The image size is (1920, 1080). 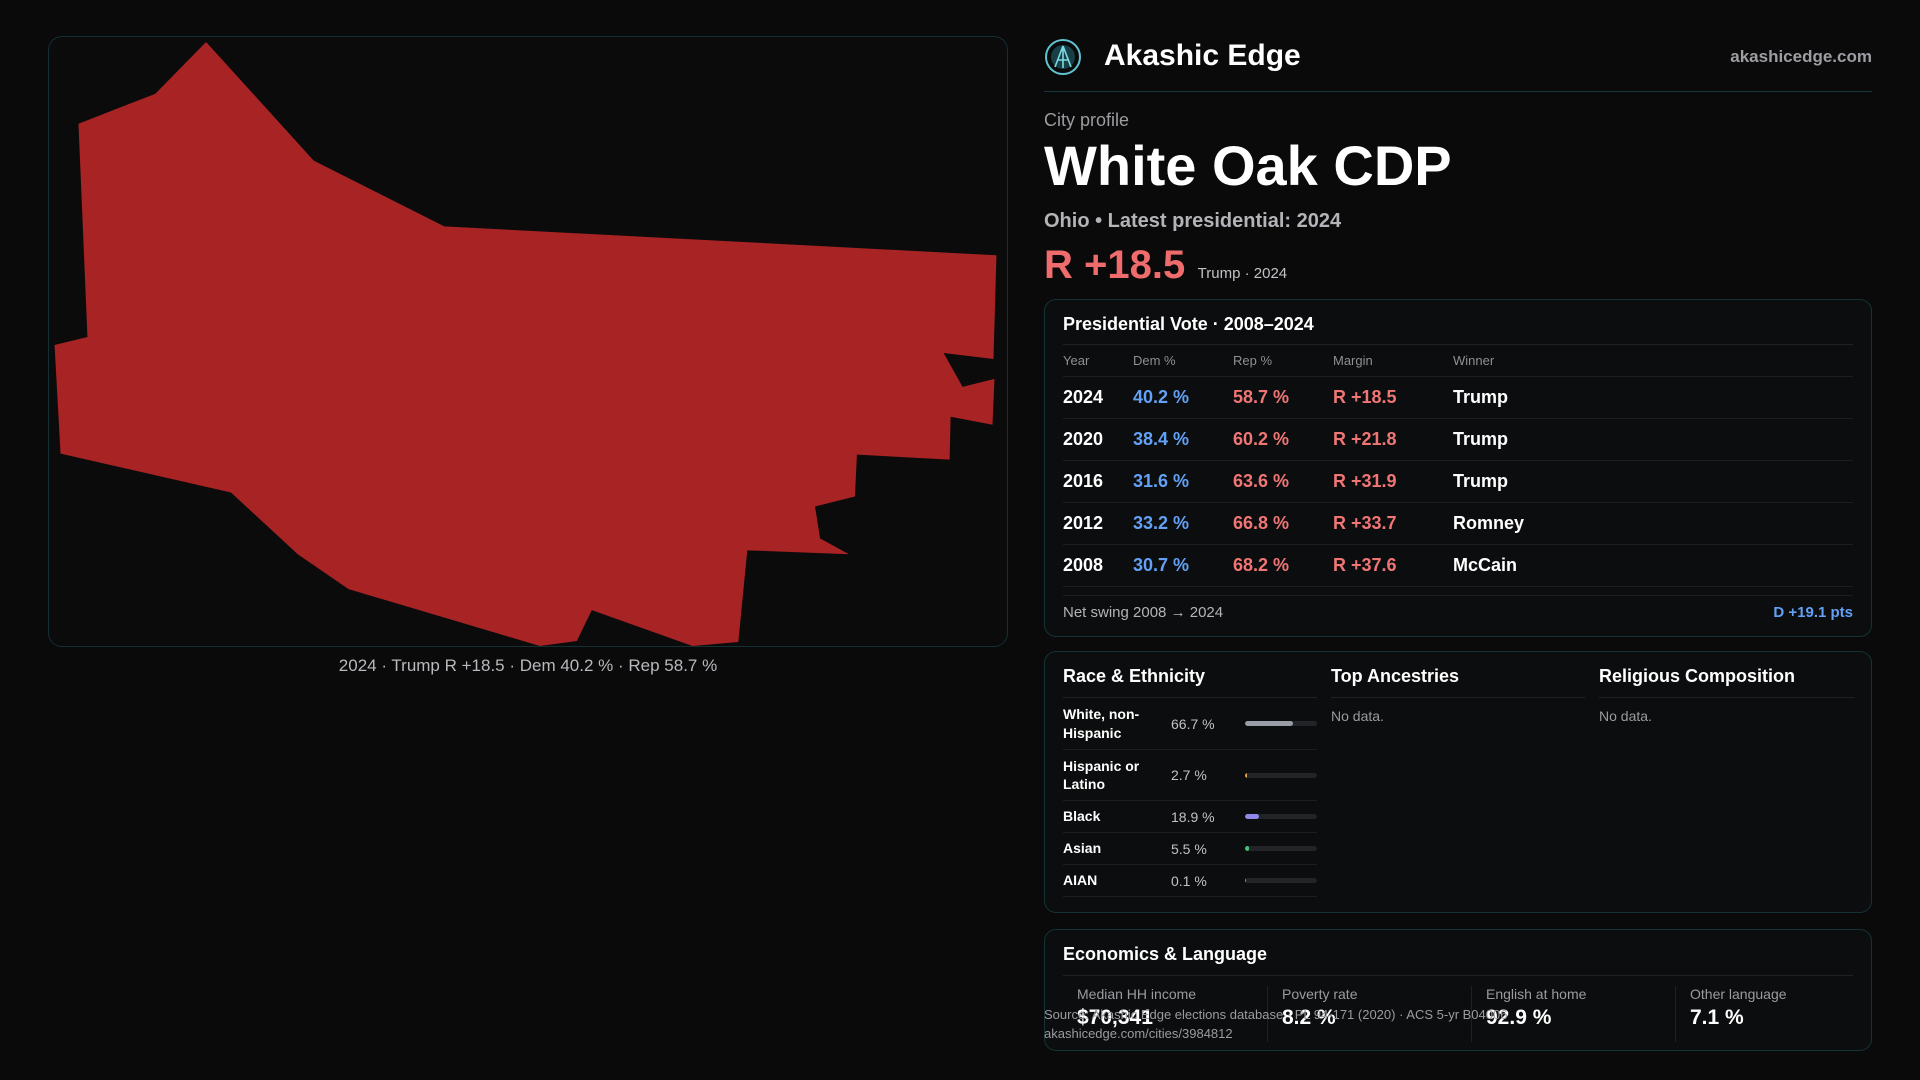 I want to click on religion-empty: No data., so click(x=1625, y=716).